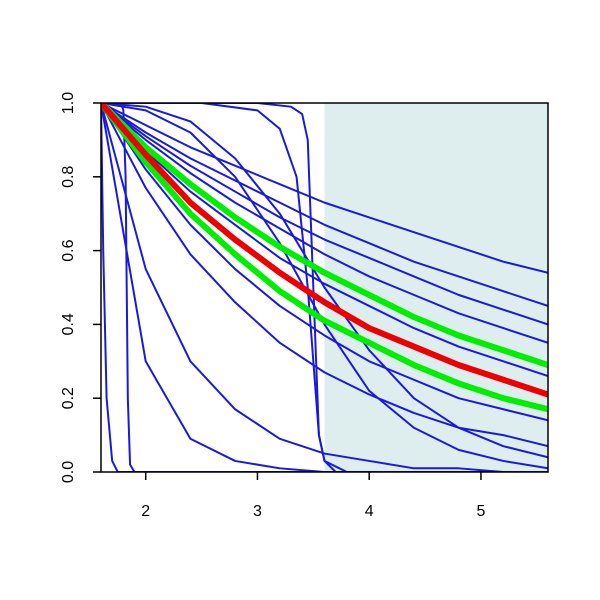 The image size is (600, 600). Describe the element at coordinates (68, 398) in the screenshot. I see `y-tick-label: 0.2` at that location.